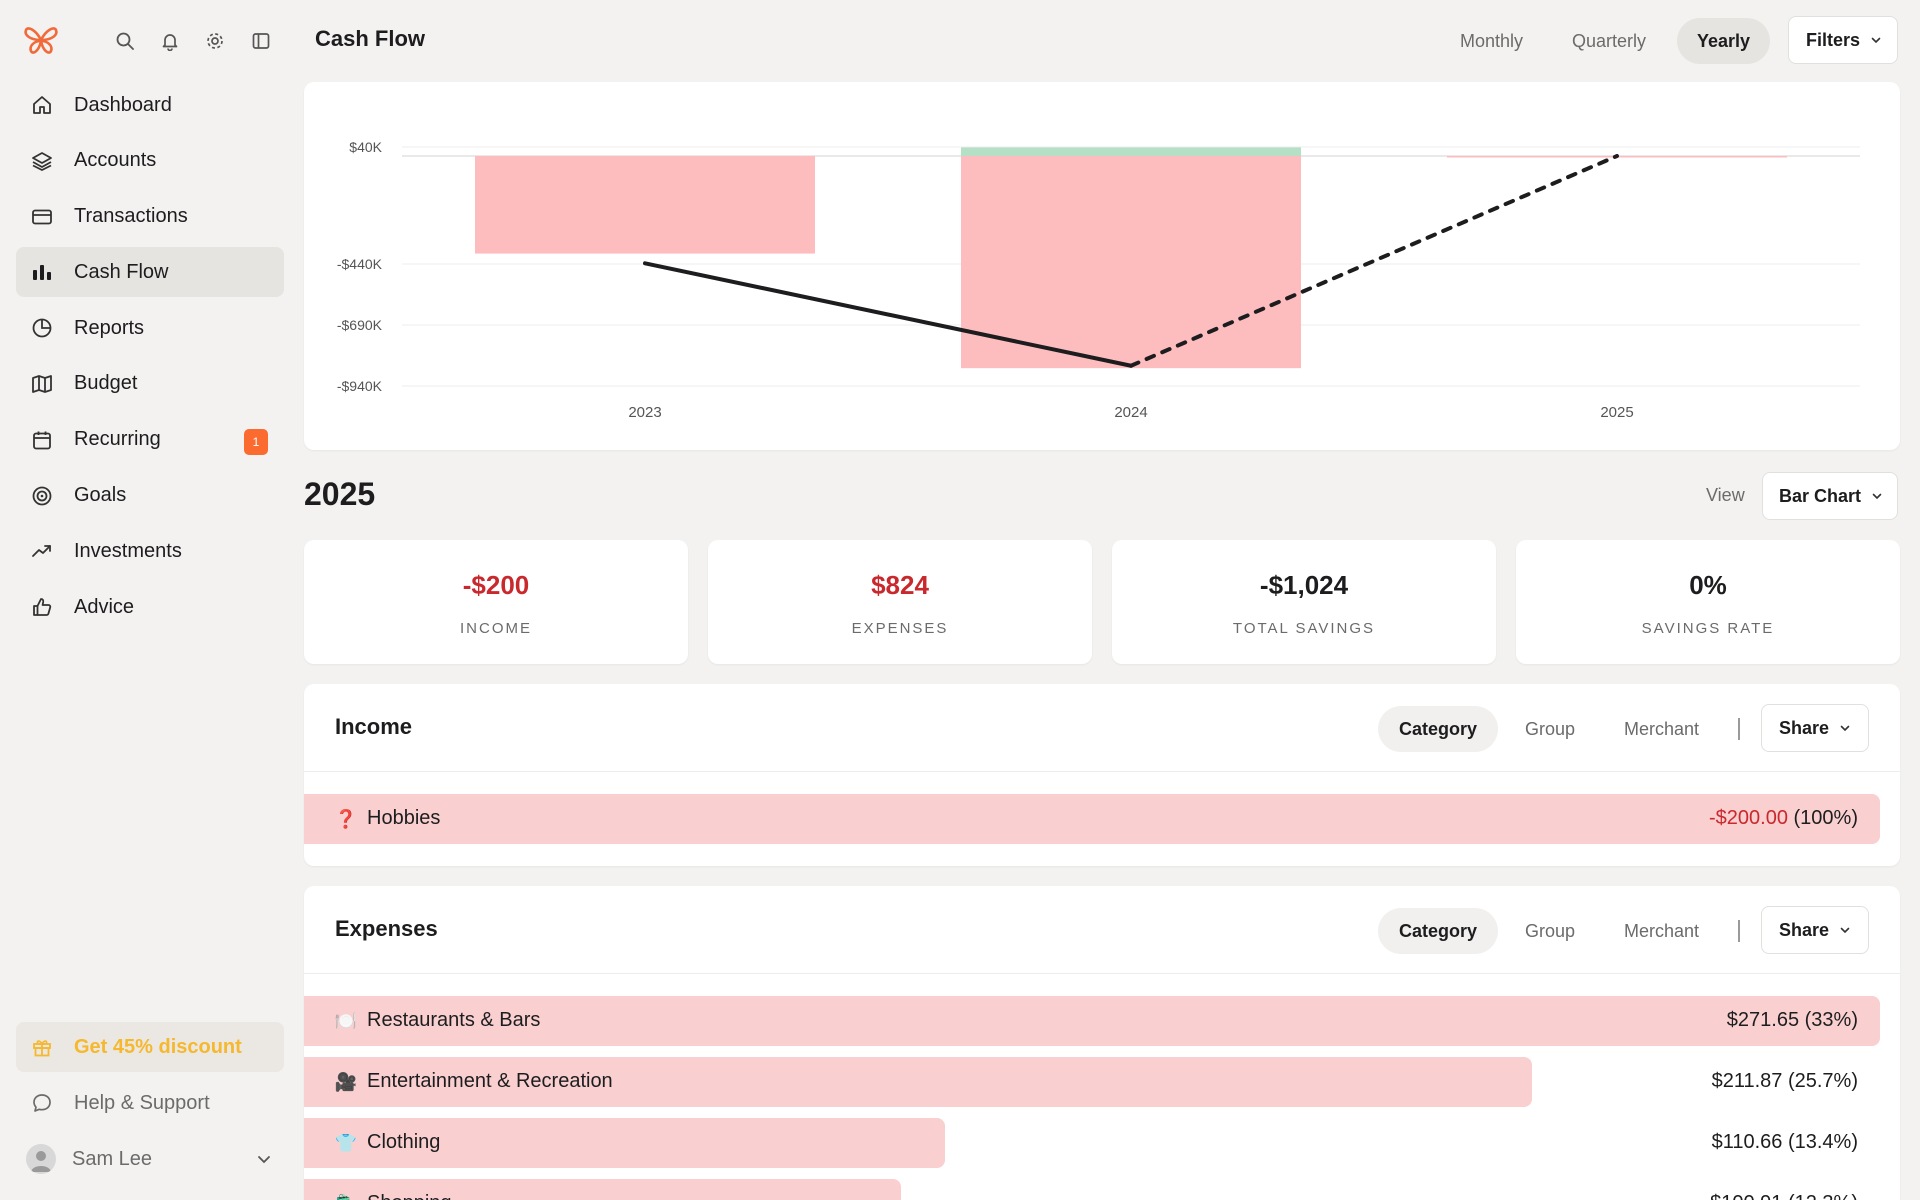  Describe the element at coordinates (1724, 41) in the screenshot. I see `period-yearly-button: Yearly` at that location.